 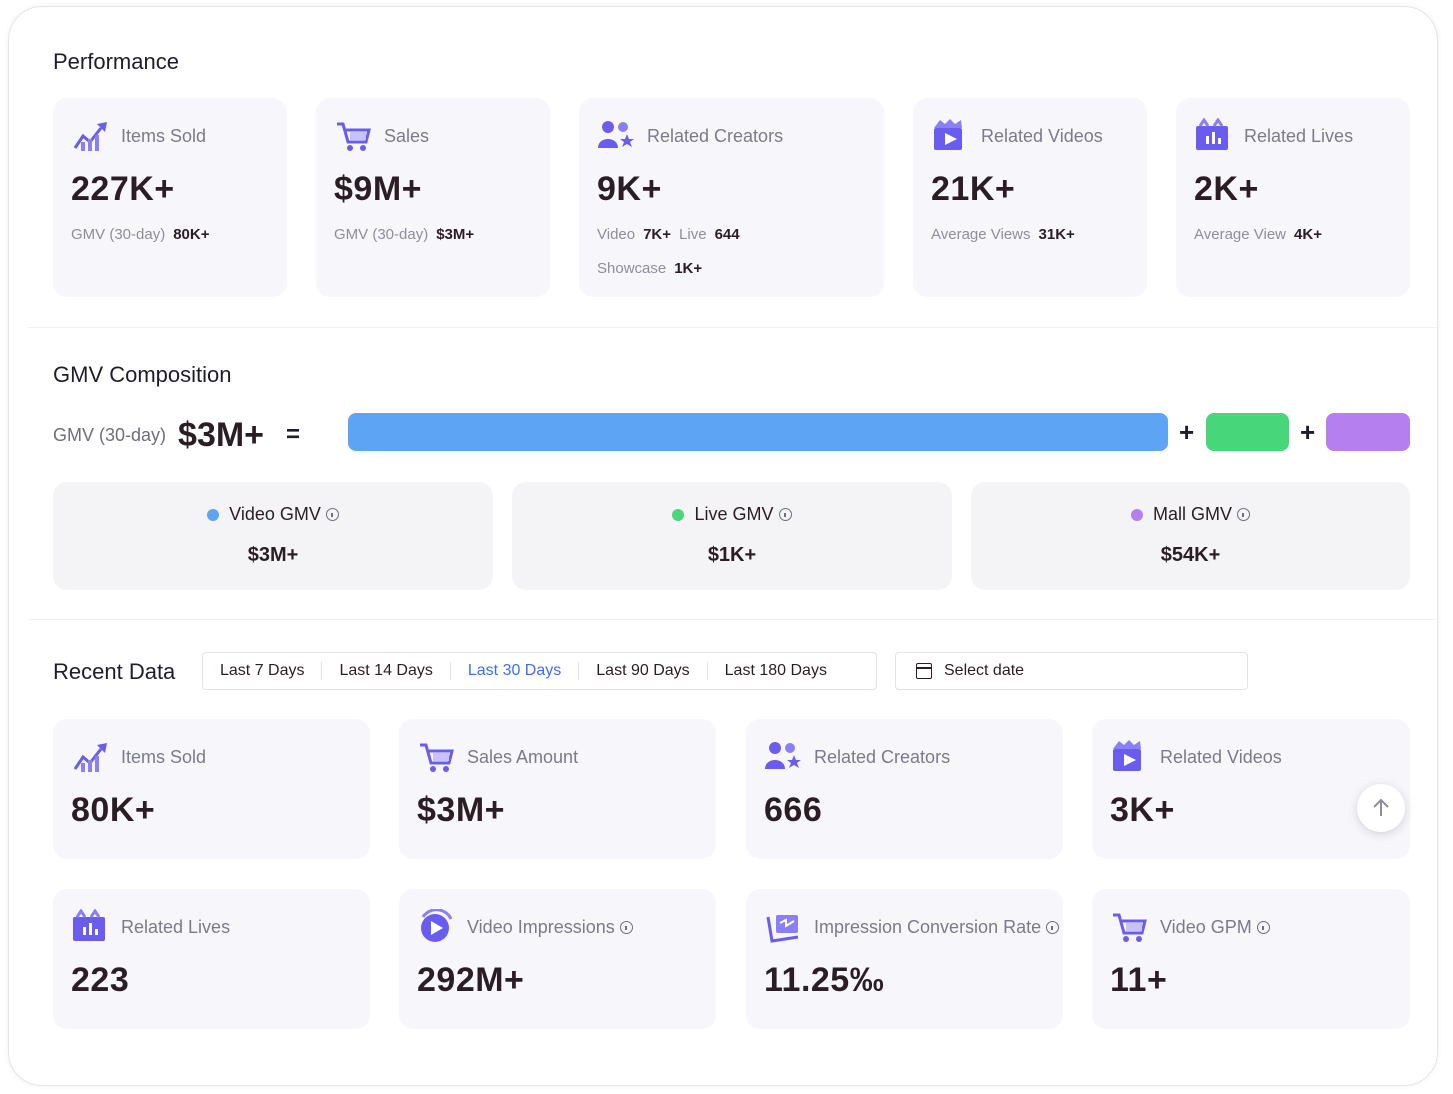 I want to click on perf-value-items-sold: 227K+, so click(x=123, y=189).